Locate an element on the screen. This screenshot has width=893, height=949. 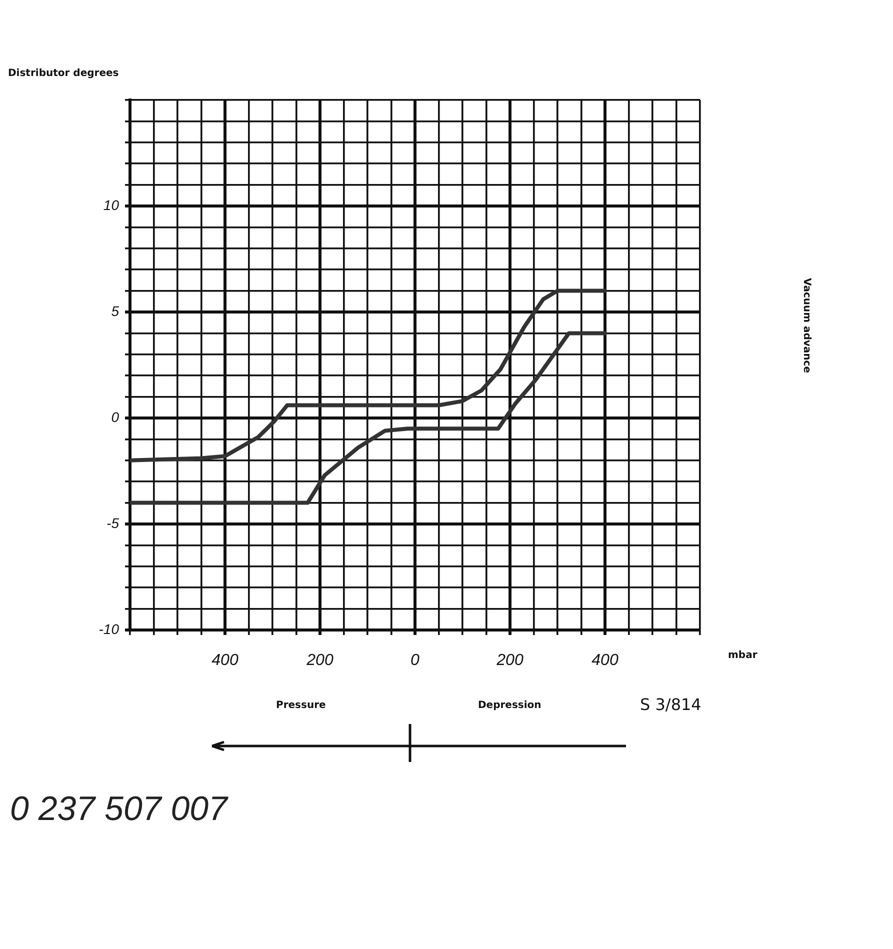
y-tick-label: 10 is located at coordinates (111, 204).